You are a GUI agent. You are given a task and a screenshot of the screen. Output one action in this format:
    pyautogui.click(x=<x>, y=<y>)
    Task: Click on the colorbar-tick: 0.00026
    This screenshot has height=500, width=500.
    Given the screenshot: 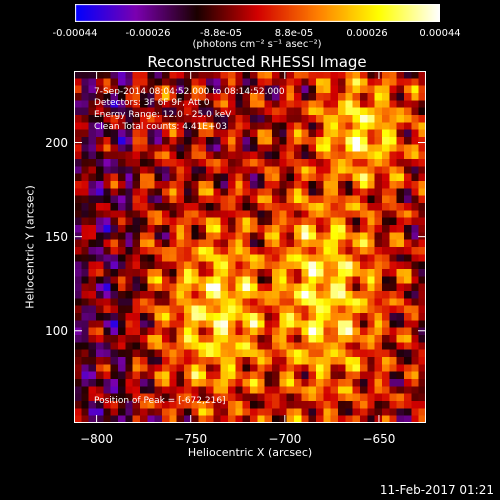 What is the action you would take?
    pyautogui.click(x=367, y=33)
    